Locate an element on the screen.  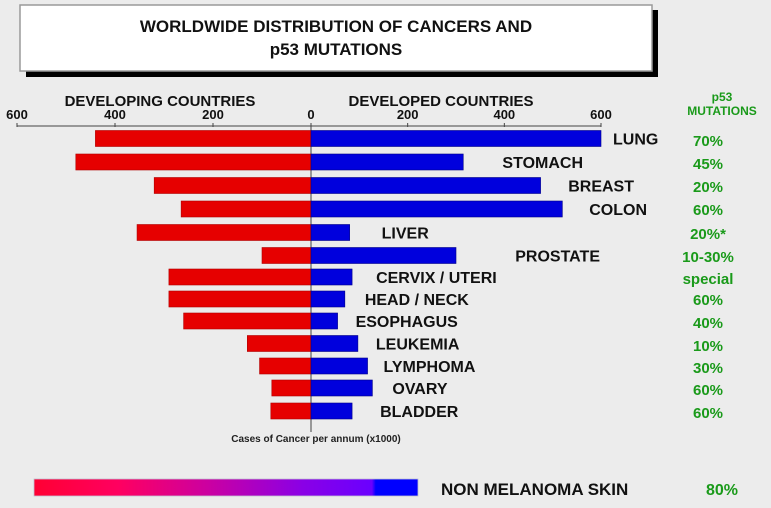
left-tick-label: 600 is located at coordinates (17, 114).